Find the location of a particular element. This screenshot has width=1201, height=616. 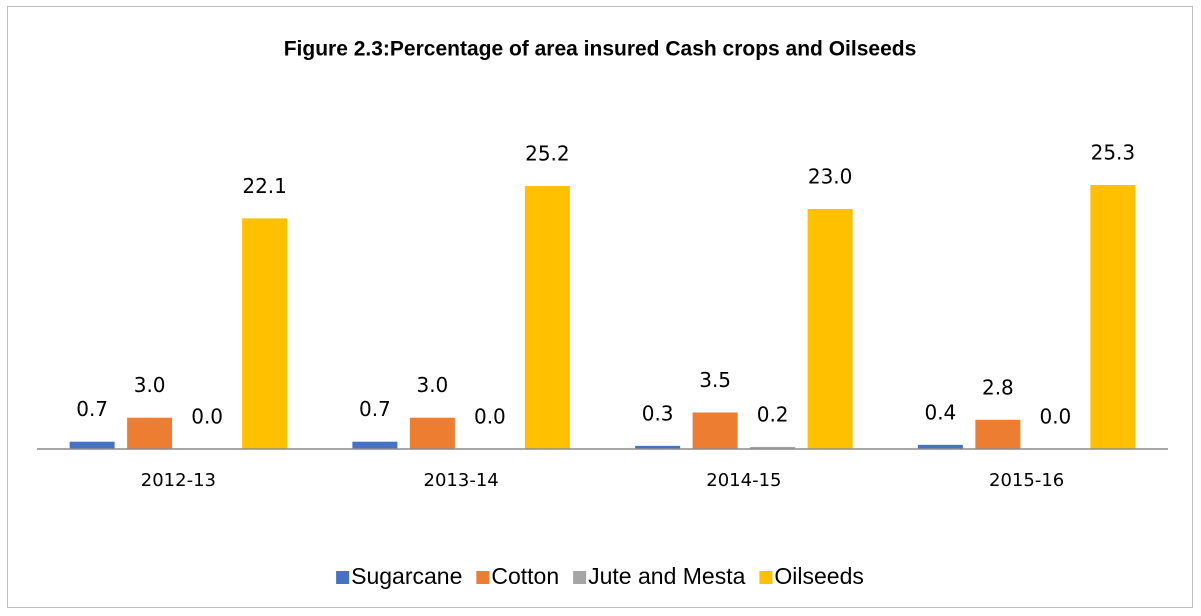

data-label: 25.2 is located at coordinates (547, 154).